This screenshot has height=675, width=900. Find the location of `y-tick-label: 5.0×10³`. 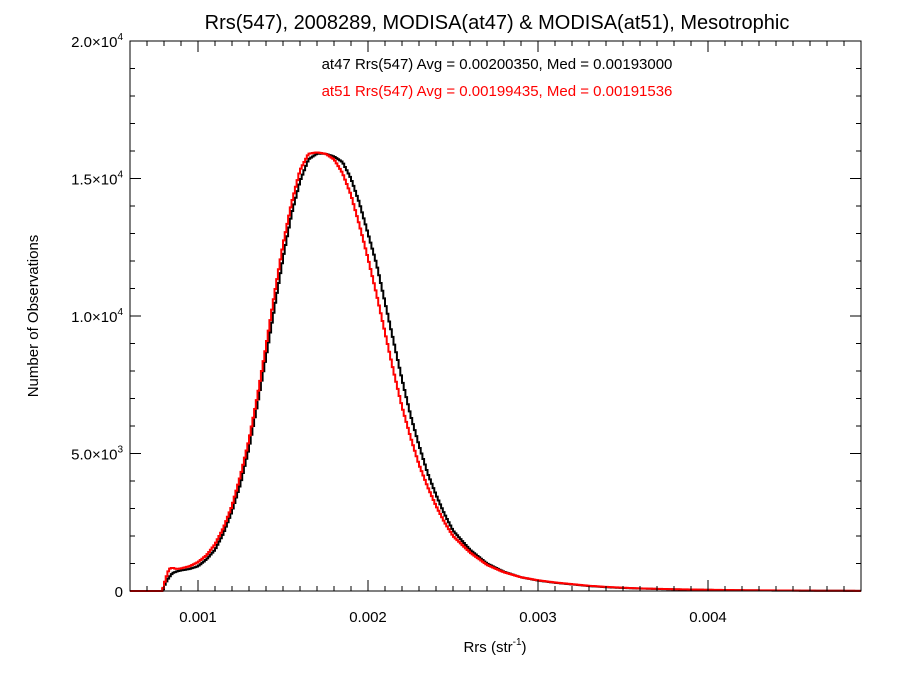

y-tick-label: 5.0×10³ is located at coordinates (97, 454).